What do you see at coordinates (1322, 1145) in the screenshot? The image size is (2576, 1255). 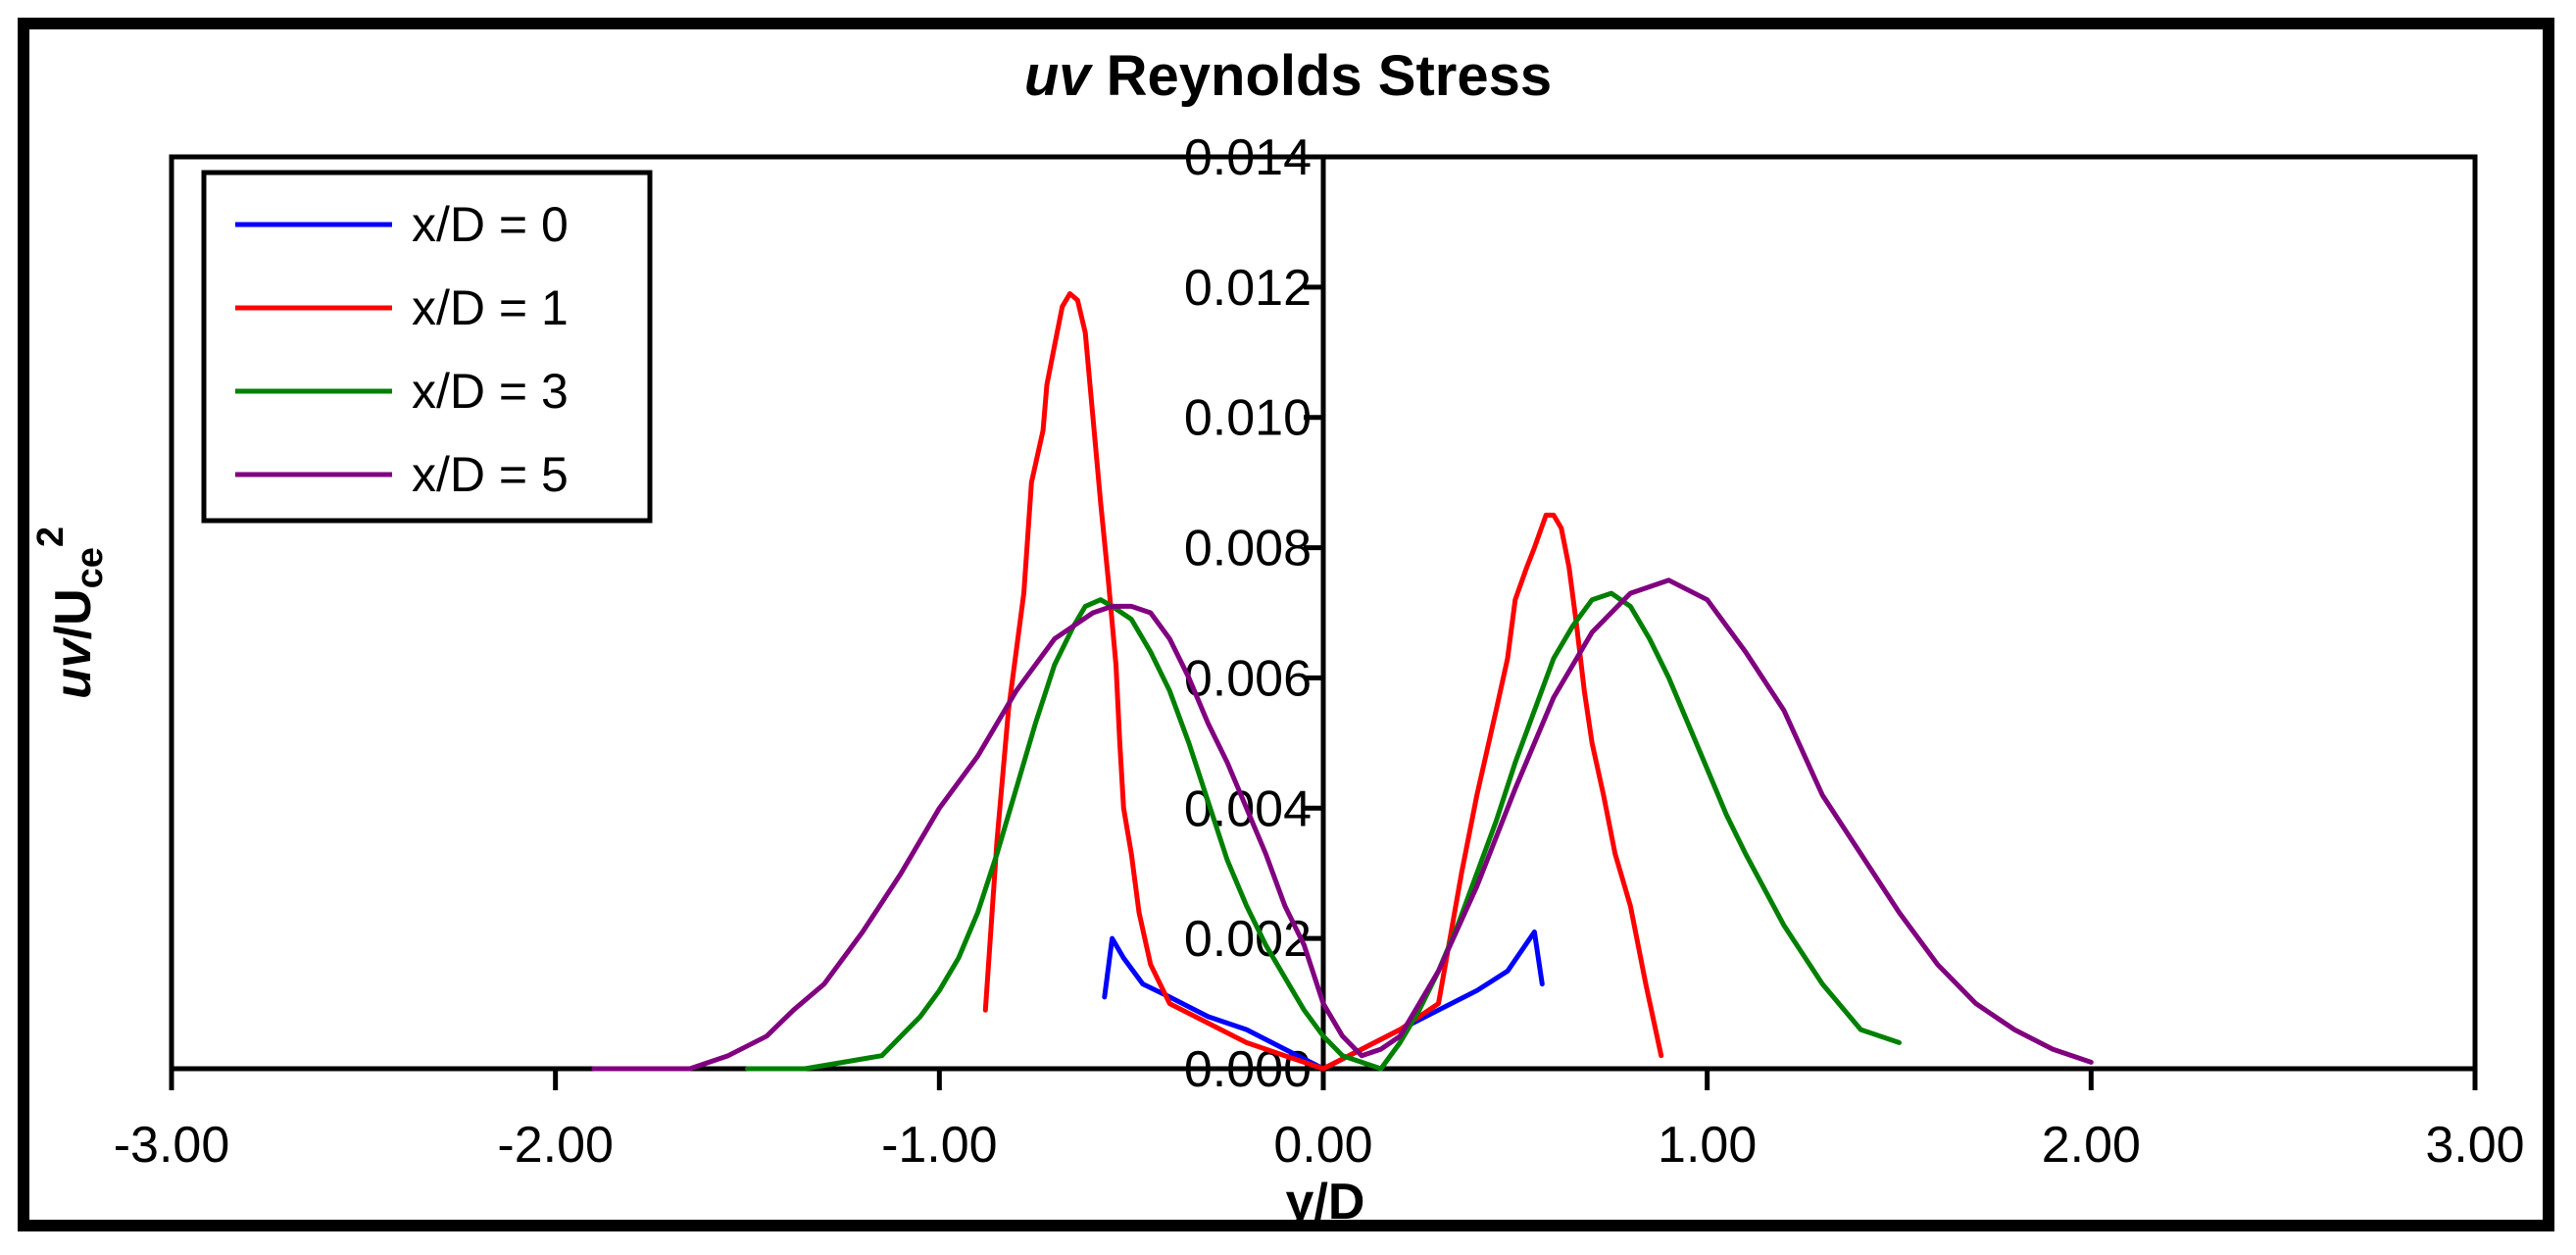 I see `x-tick-label: 0.00` at bounding box center [1322, 1145].